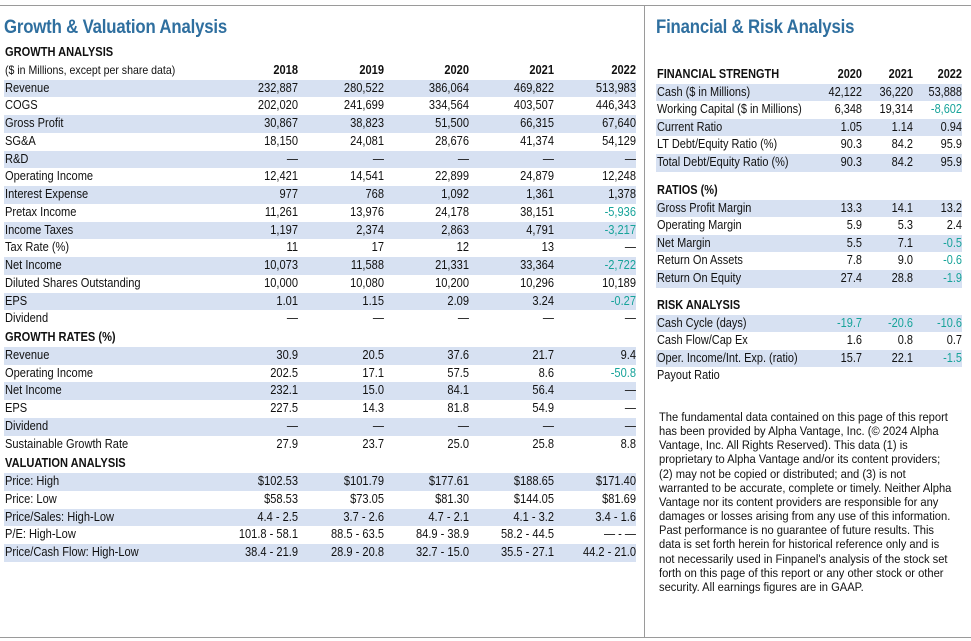 The height and width of the screenshot is (641, 971). Describe the element at coordinates (39, 229) in the screenshot. I see `row-label: Income Taxes` at that location.